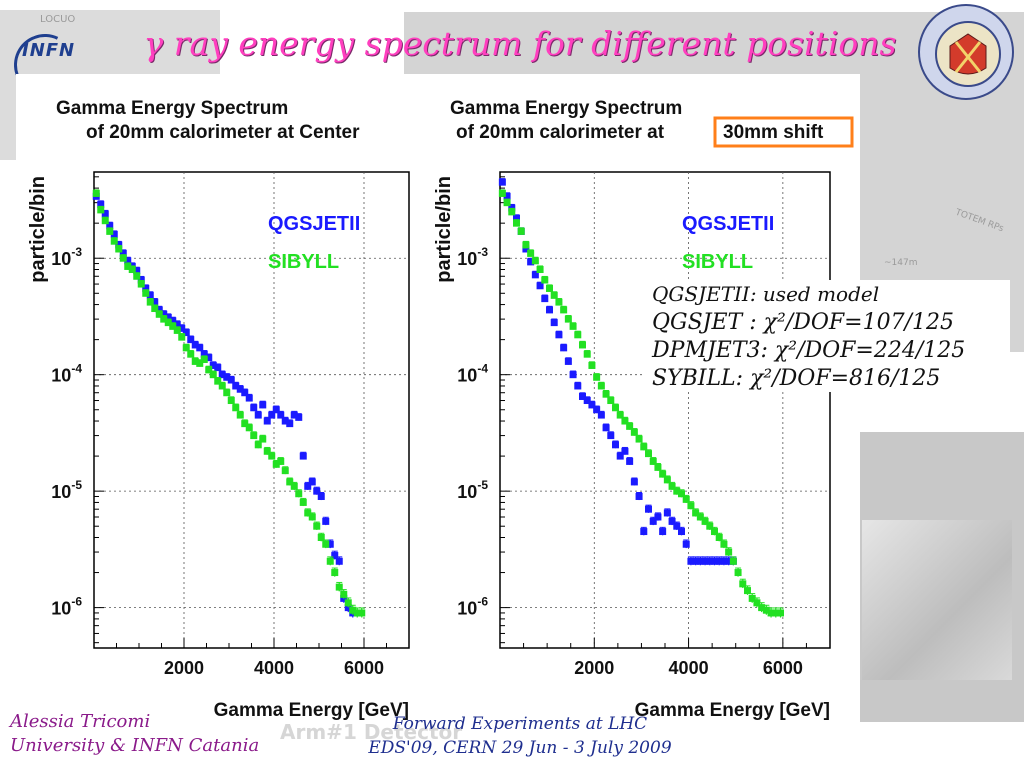 This screenshot has height=768, width=1024. What do you see at coordinates (58, 19) in the screenshot?
I see `background-label-top: LOCUO` at bounding box center [58, 19].